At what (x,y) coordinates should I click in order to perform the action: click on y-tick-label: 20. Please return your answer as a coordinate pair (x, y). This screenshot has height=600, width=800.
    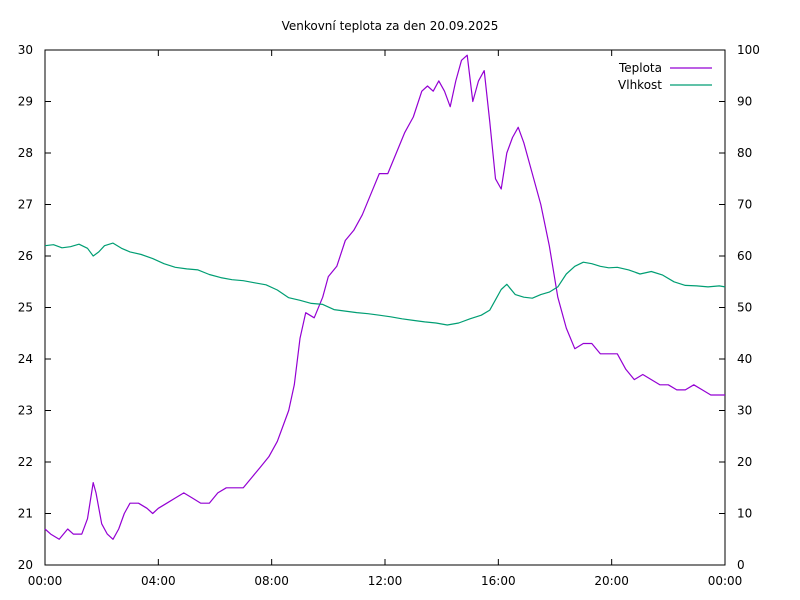
    Looking at the image, I should click on (25, 565).